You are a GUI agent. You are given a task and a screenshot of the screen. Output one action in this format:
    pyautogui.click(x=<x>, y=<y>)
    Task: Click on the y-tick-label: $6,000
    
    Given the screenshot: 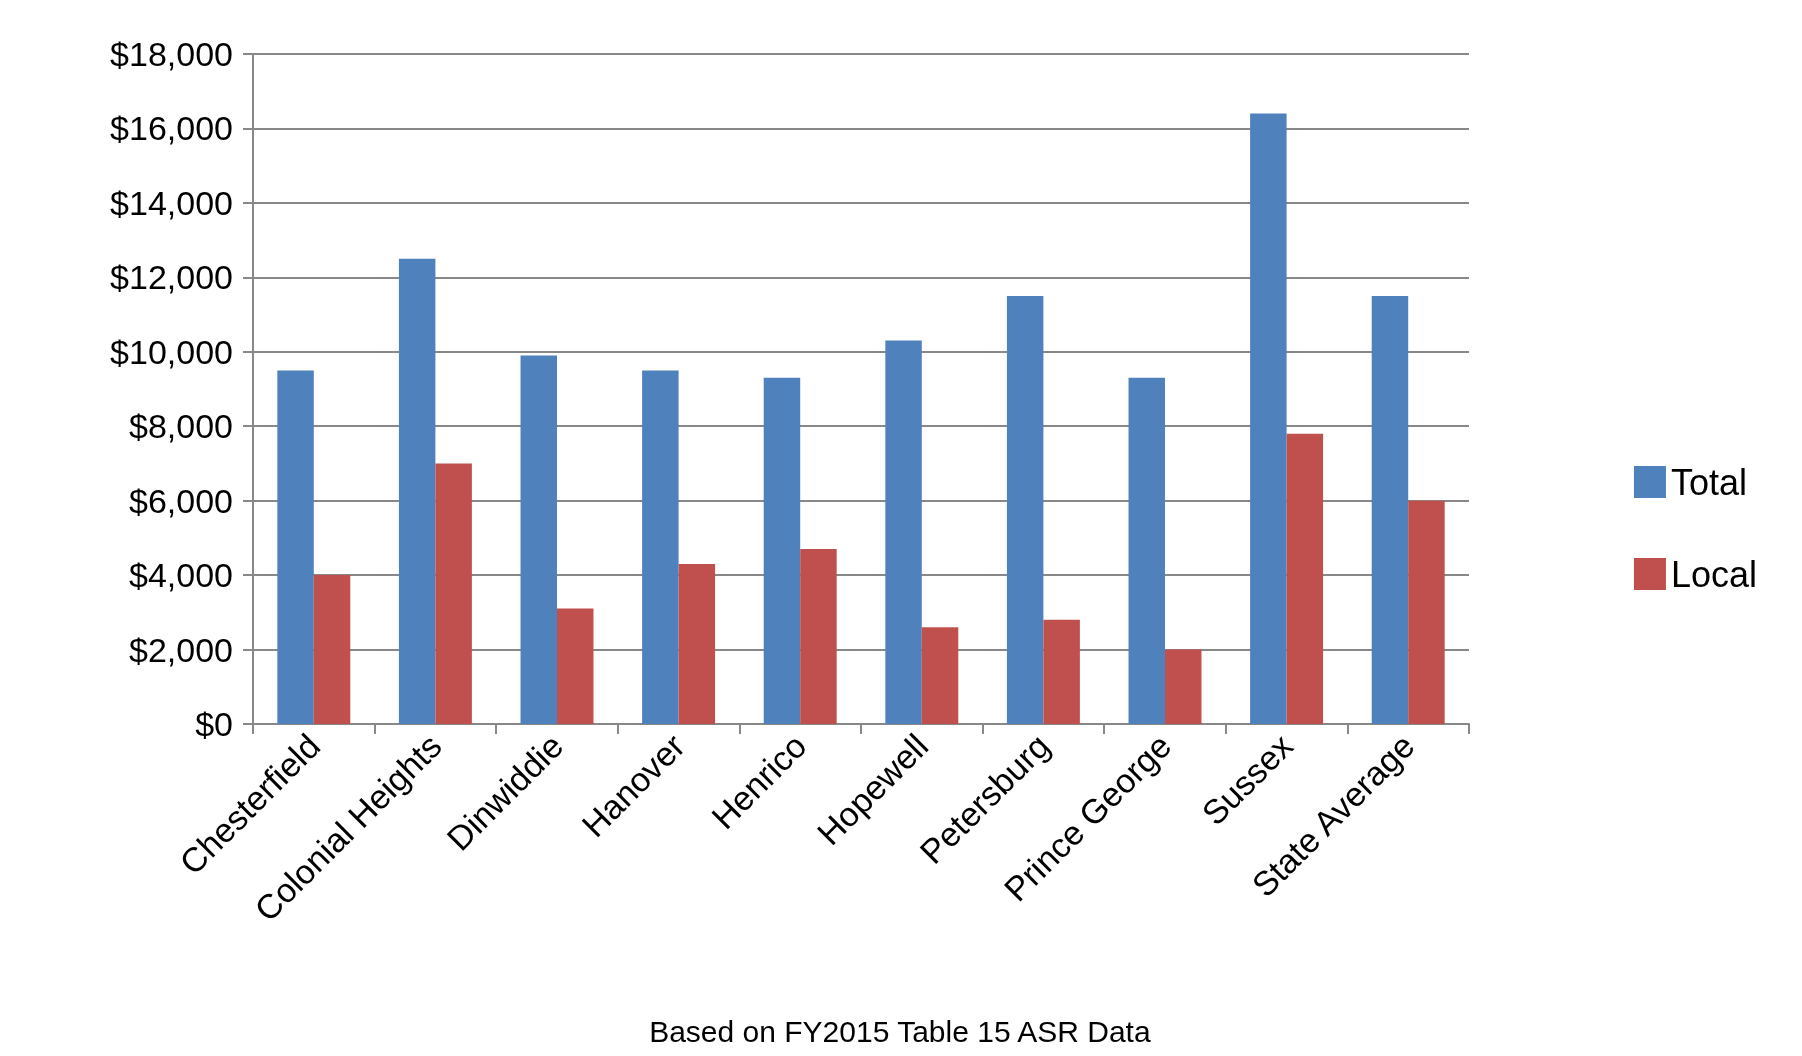 What is the action you would take?
    pyautogui.click(x=181, y=500)
    